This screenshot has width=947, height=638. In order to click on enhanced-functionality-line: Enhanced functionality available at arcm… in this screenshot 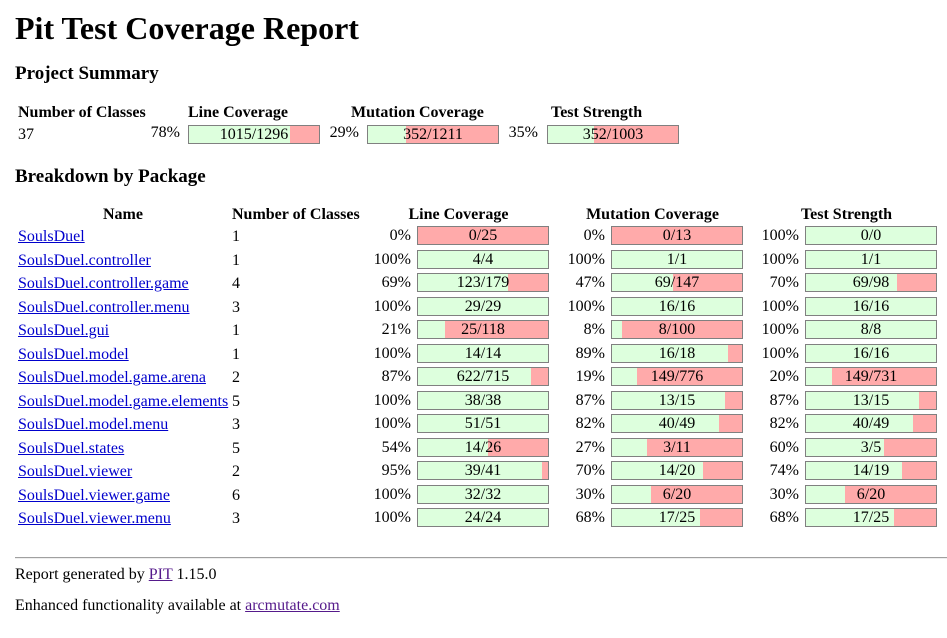, I will do `click(177, 606)`.